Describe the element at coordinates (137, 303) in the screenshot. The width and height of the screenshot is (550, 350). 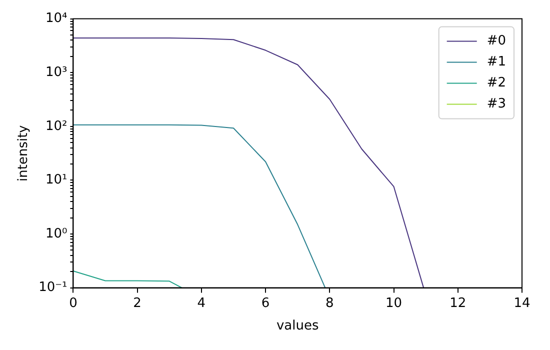
I see `x-tick-label: 2` at that location.